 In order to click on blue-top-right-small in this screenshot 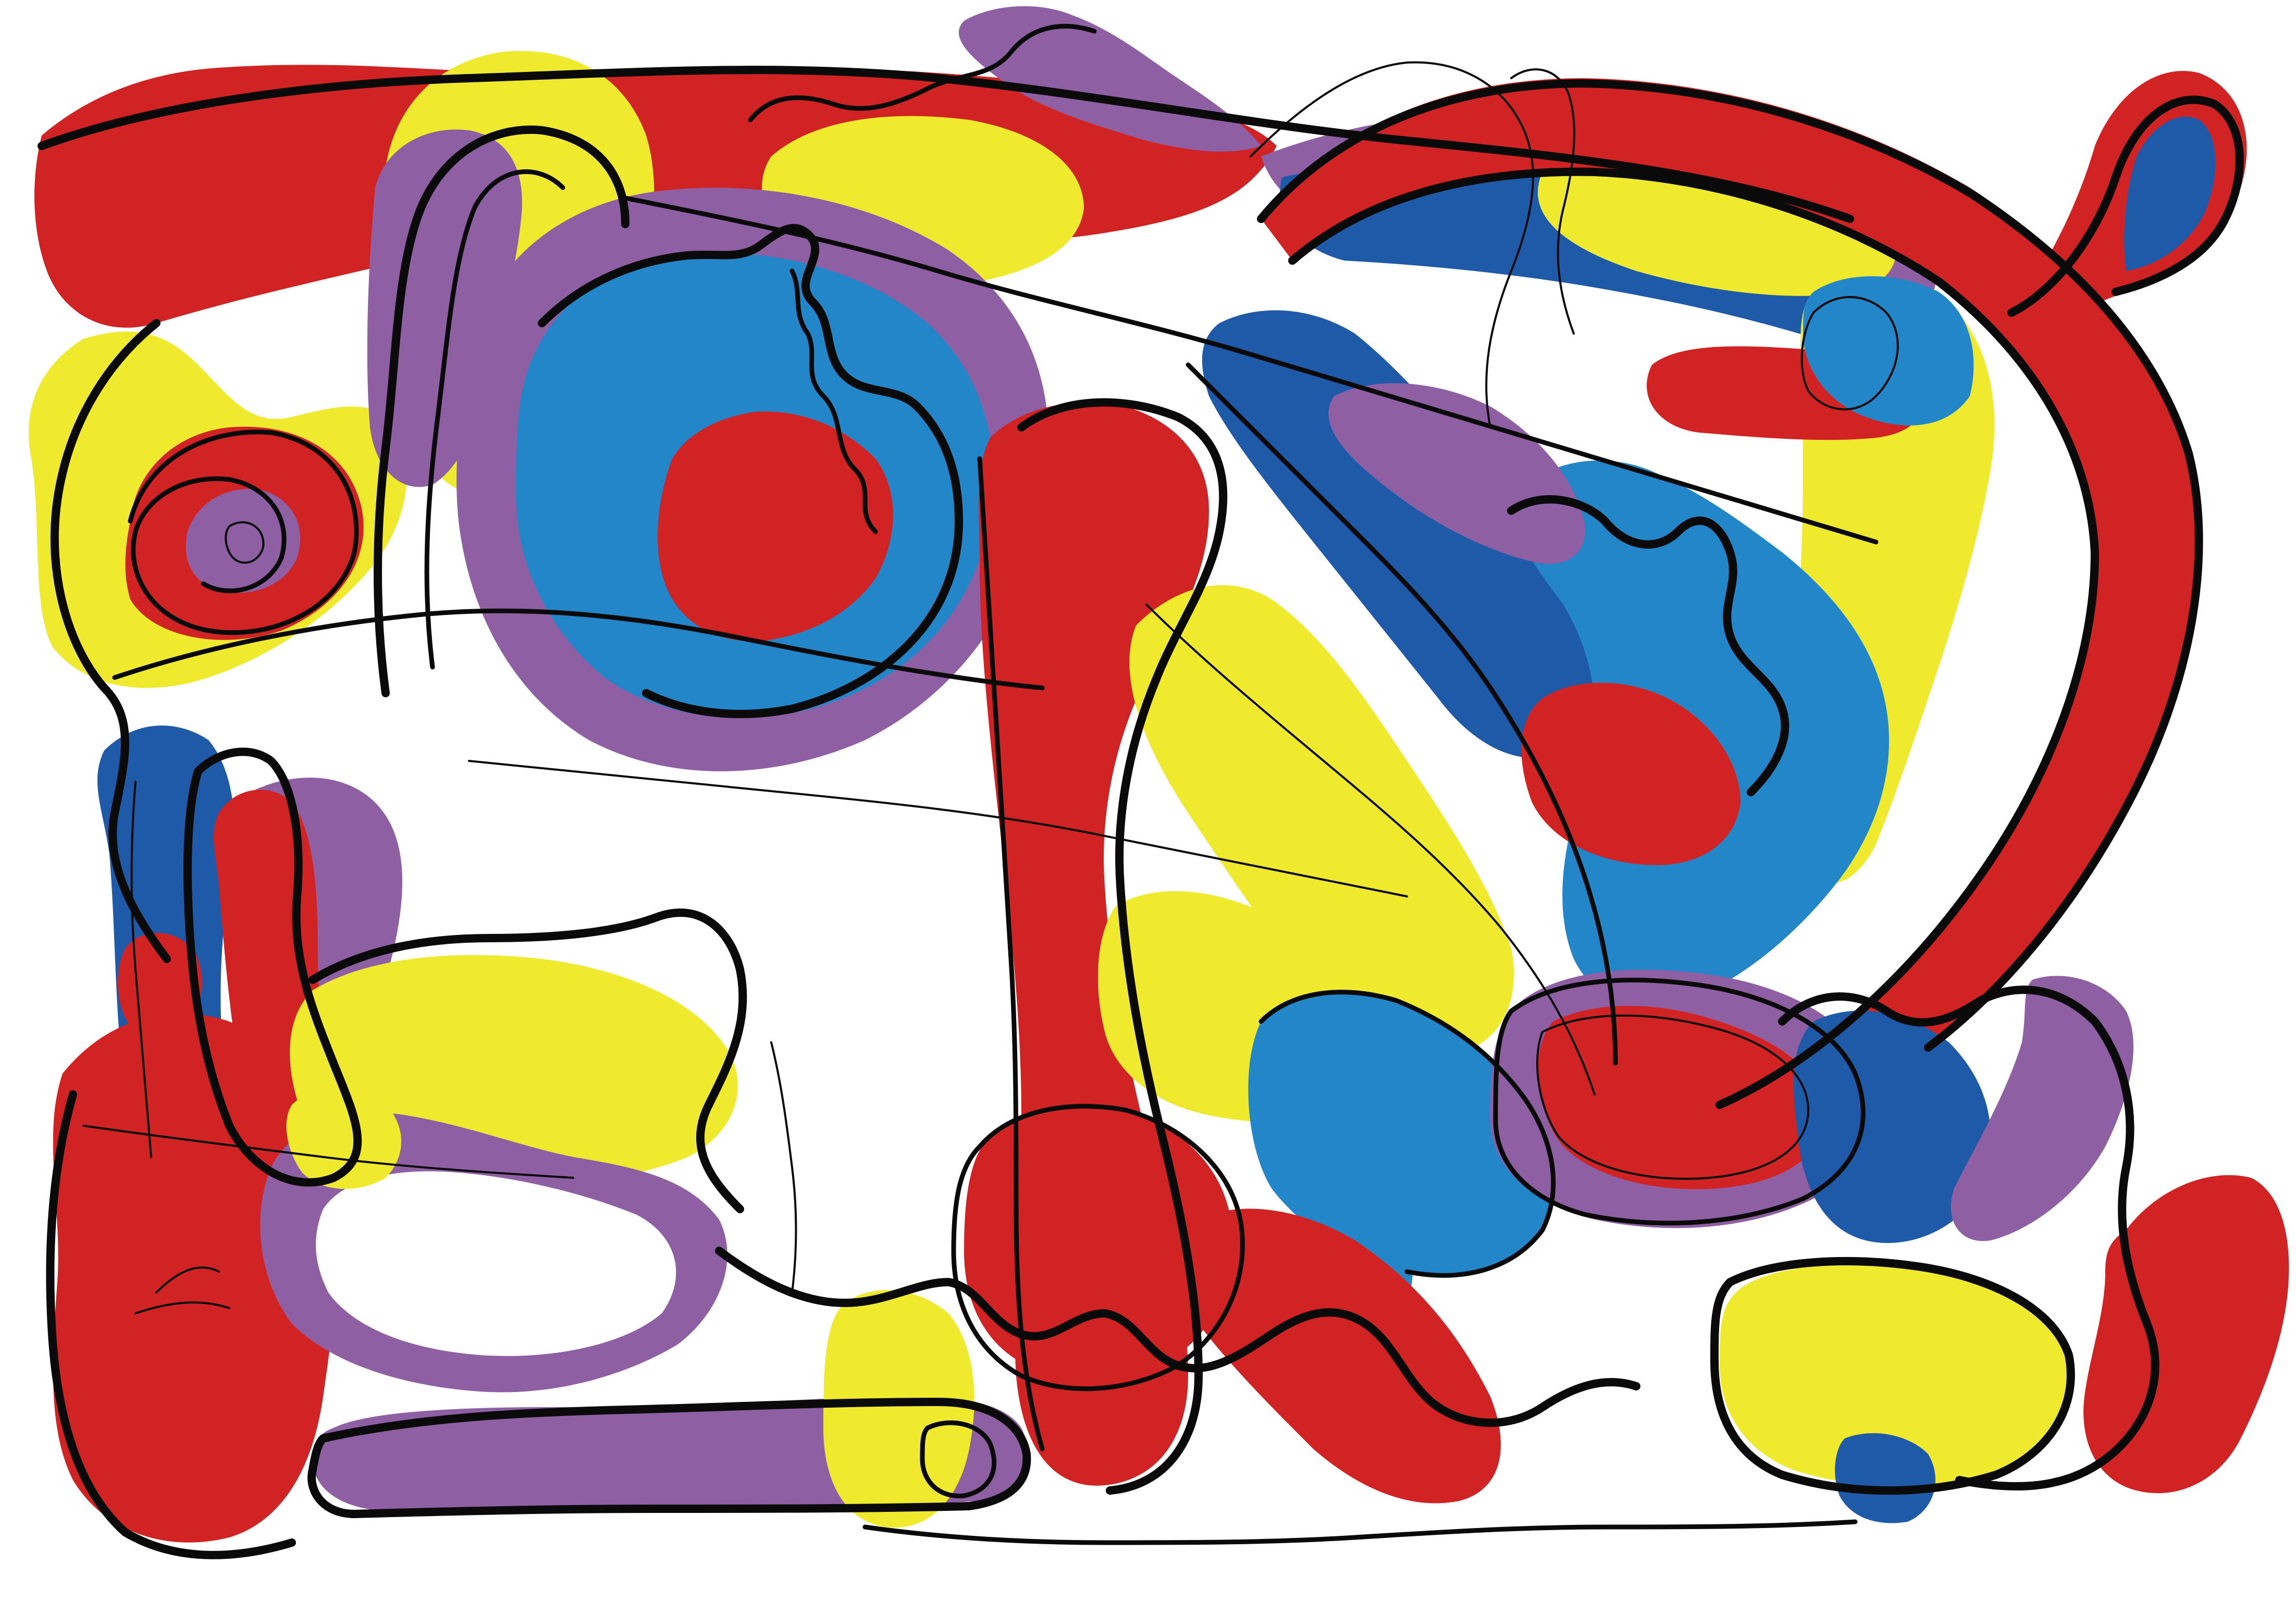, I will do `click(1889, 351)`.